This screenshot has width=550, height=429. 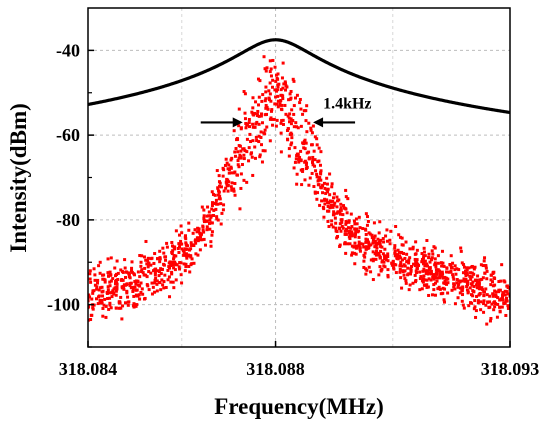 What do you see at coordinates (318, 122) in the screenshot?
I see `right-arrow-head` at bounding box center [318, 122].